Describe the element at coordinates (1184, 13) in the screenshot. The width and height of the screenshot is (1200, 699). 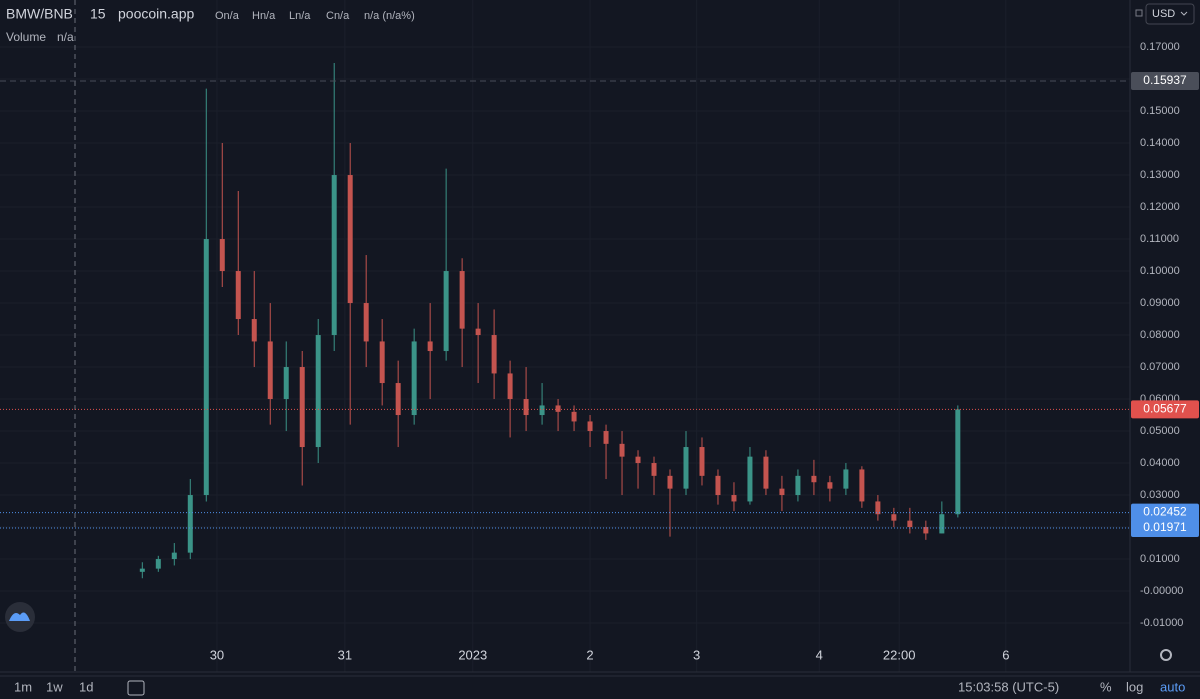
I see `dropdown-arrow` at that location.